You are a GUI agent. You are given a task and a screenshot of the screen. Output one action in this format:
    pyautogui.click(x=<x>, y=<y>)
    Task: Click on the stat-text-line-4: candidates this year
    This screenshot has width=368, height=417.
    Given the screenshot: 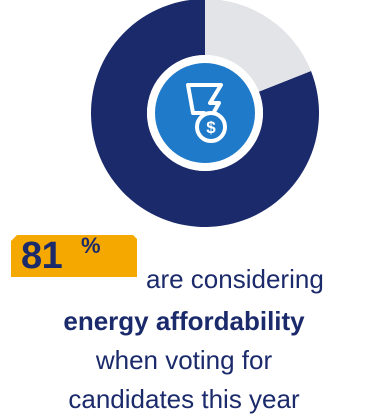 What is the action you would take?
    pyautogui.click(x=184, y=399)
    